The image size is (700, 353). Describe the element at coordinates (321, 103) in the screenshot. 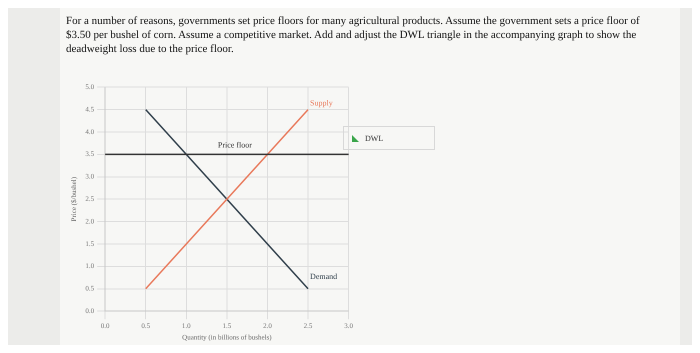

I see `series-label: Supply` at that location.